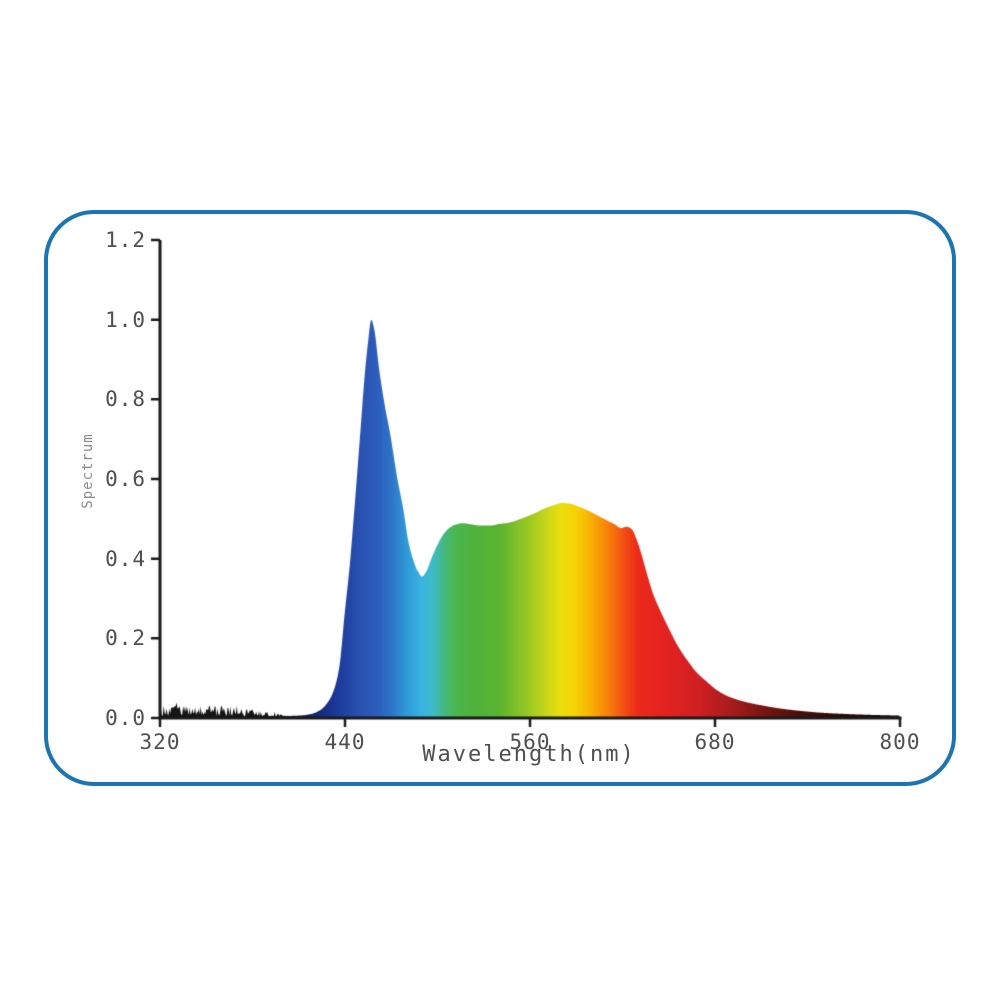 This screenshot has width=1000, height=1000. I want to click on x-tick-label: 800, so click(900, 742).